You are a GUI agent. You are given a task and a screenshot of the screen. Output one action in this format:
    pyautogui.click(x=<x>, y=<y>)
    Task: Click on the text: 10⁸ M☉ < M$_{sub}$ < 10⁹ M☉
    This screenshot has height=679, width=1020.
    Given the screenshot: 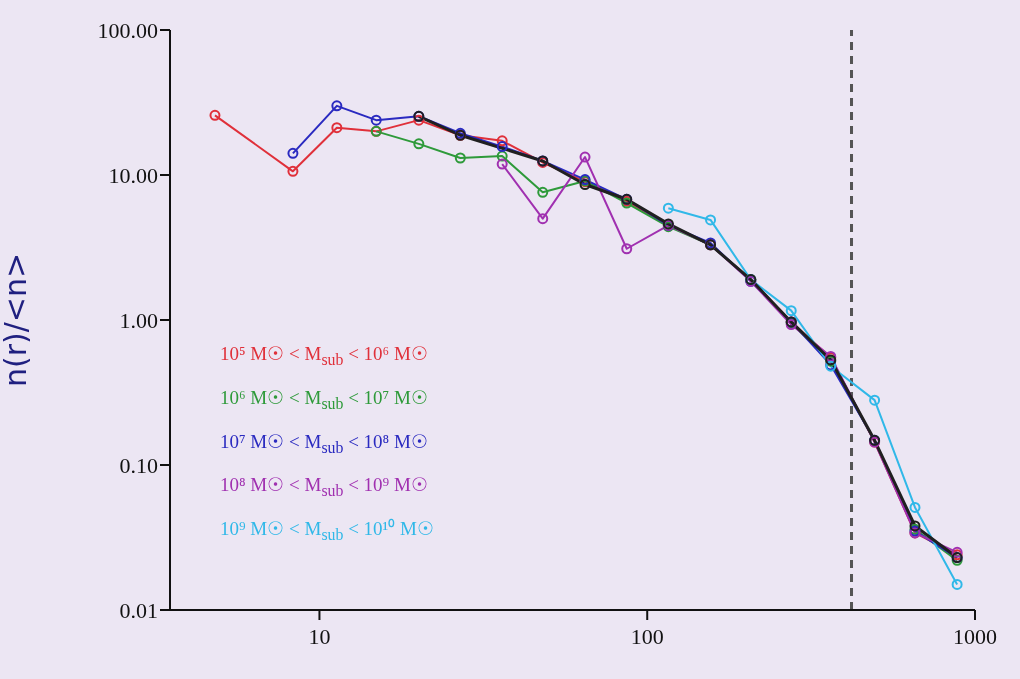 What is the action you would take?
    pyautogui.click(x=324, y=487)
    